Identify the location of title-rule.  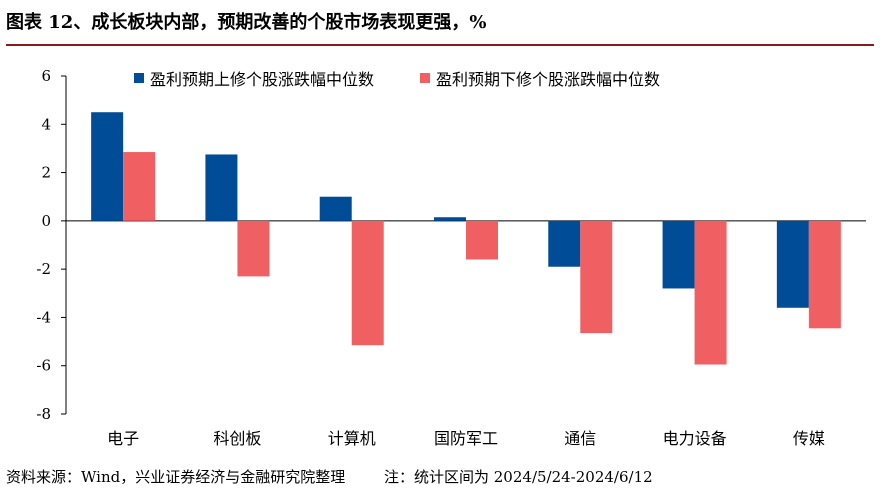
(440, 45).